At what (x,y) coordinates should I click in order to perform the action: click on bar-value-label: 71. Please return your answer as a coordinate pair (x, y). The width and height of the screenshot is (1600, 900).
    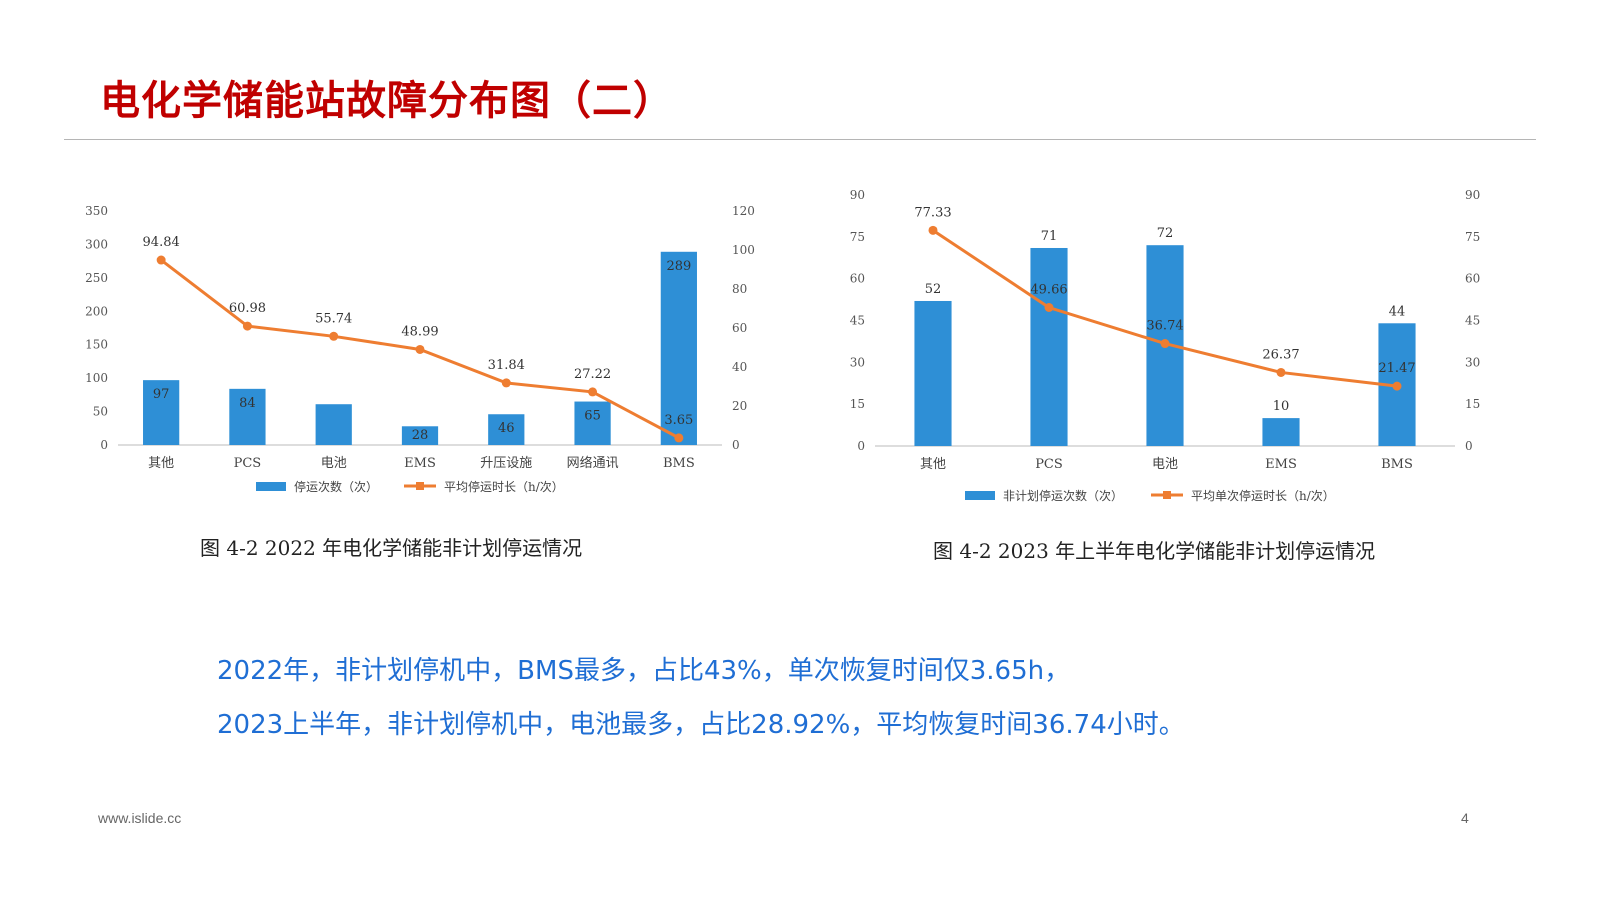
    Looking at the image, I should click on (1049, 236).